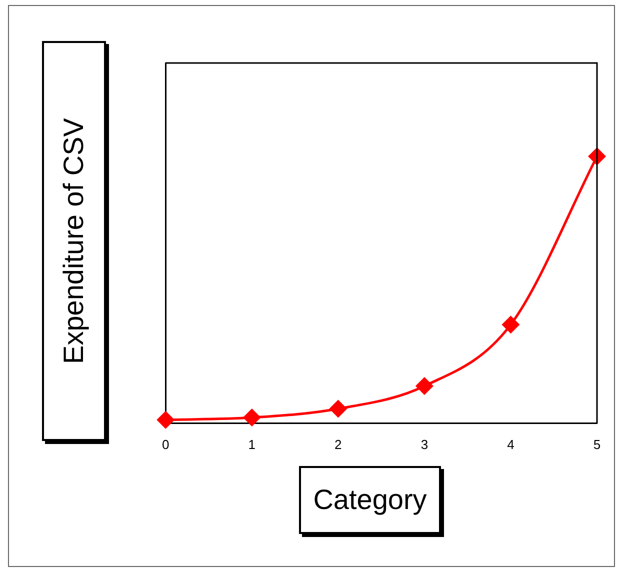 The image size is (623, 573). What do you see at coordinates (252, 444) in the screenshot?
I see `x-tick-label: 1` at bounding box center [252, 444].